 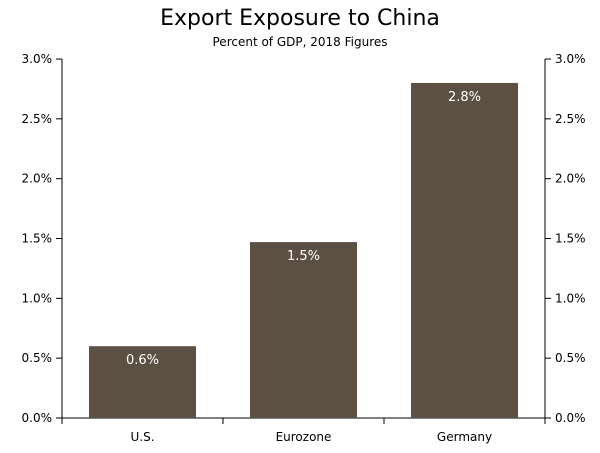 I want to click on data-label: 2.8%, so click(x=464, y=97).